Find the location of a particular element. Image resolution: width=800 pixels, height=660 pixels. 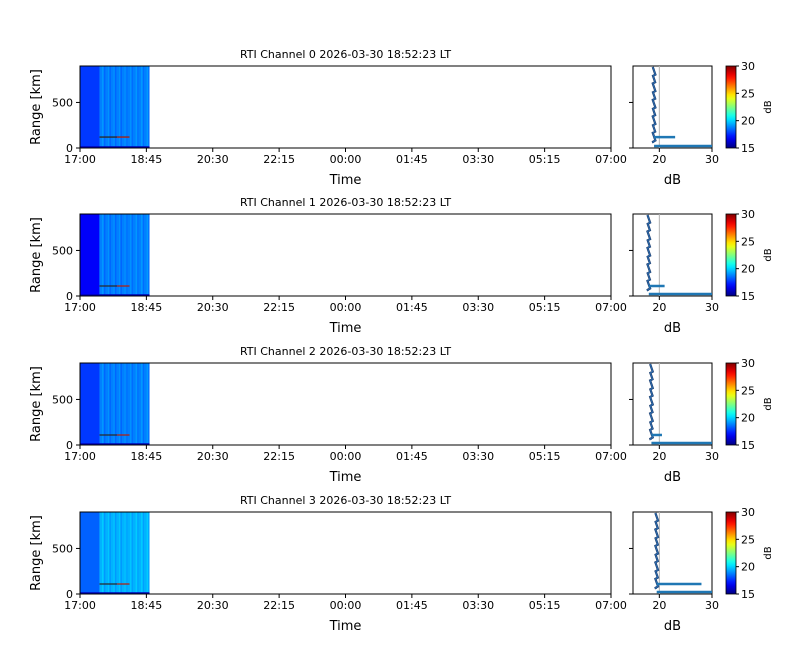

panel-title: RTI Channel 0 2026-03-30 18:52:23 LT is located at coordinates (345, 54).